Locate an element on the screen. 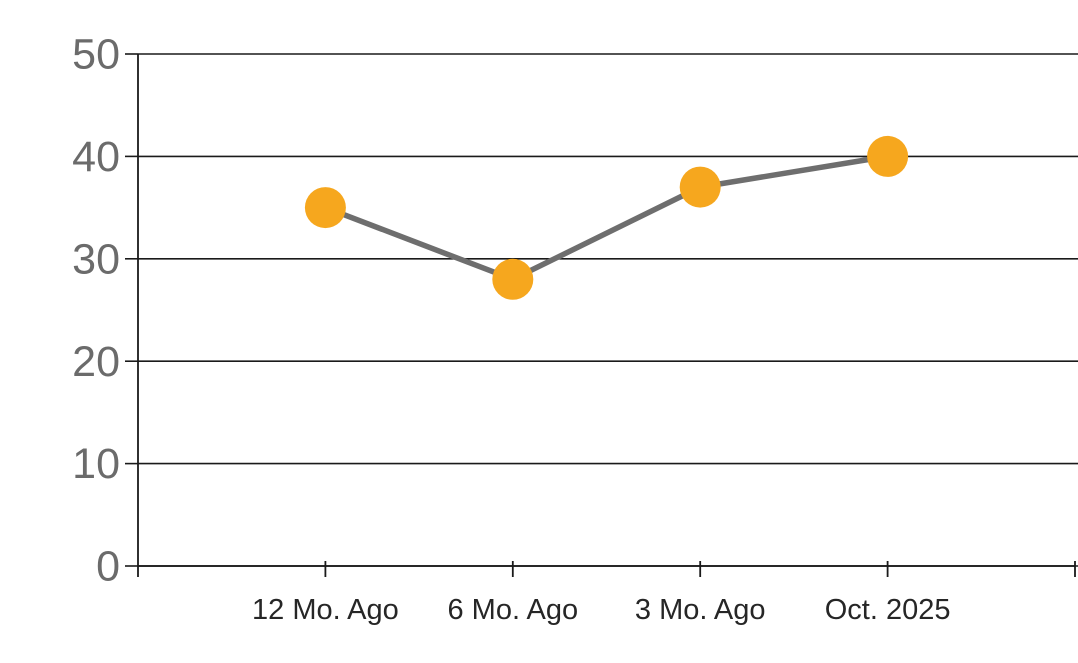 This screenshot has height=663, width=1078. y-tick-label: 20 is located at coordinates (96, 362).